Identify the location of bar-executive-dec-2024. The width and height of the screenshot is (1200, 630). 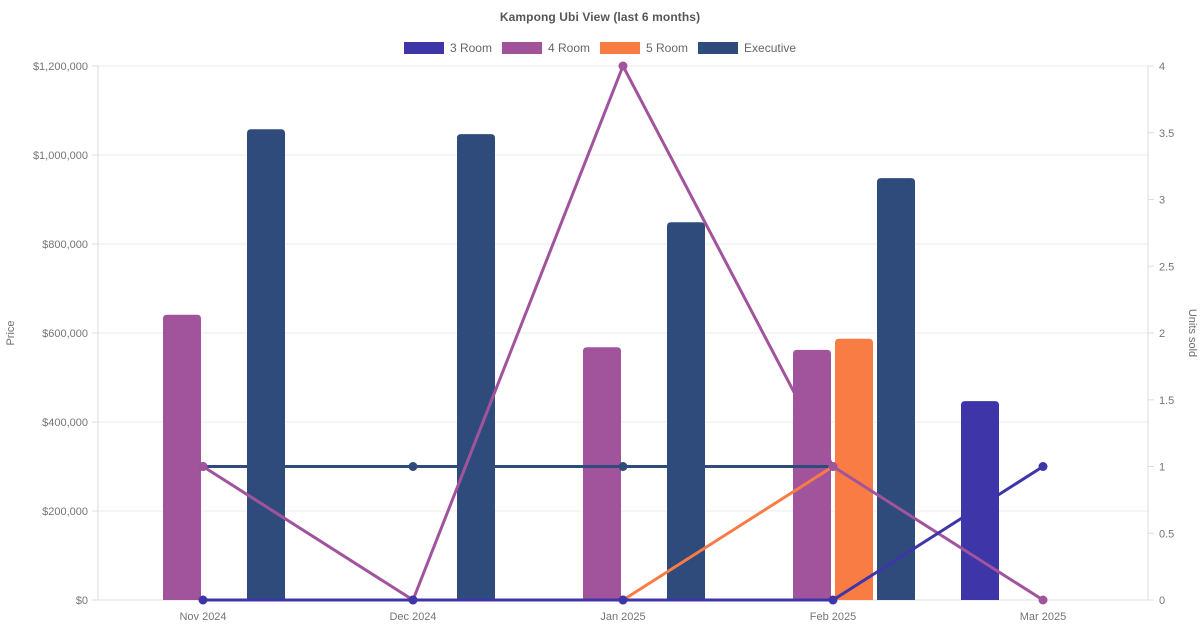
(476, 367).